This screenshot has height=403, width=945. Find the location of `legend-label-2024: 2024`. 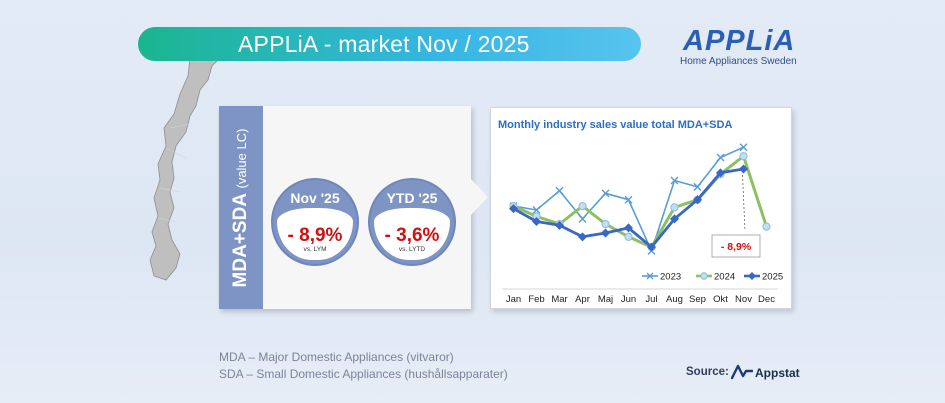

legend-label-2024: 2024 is located at coordinates (724, 277).